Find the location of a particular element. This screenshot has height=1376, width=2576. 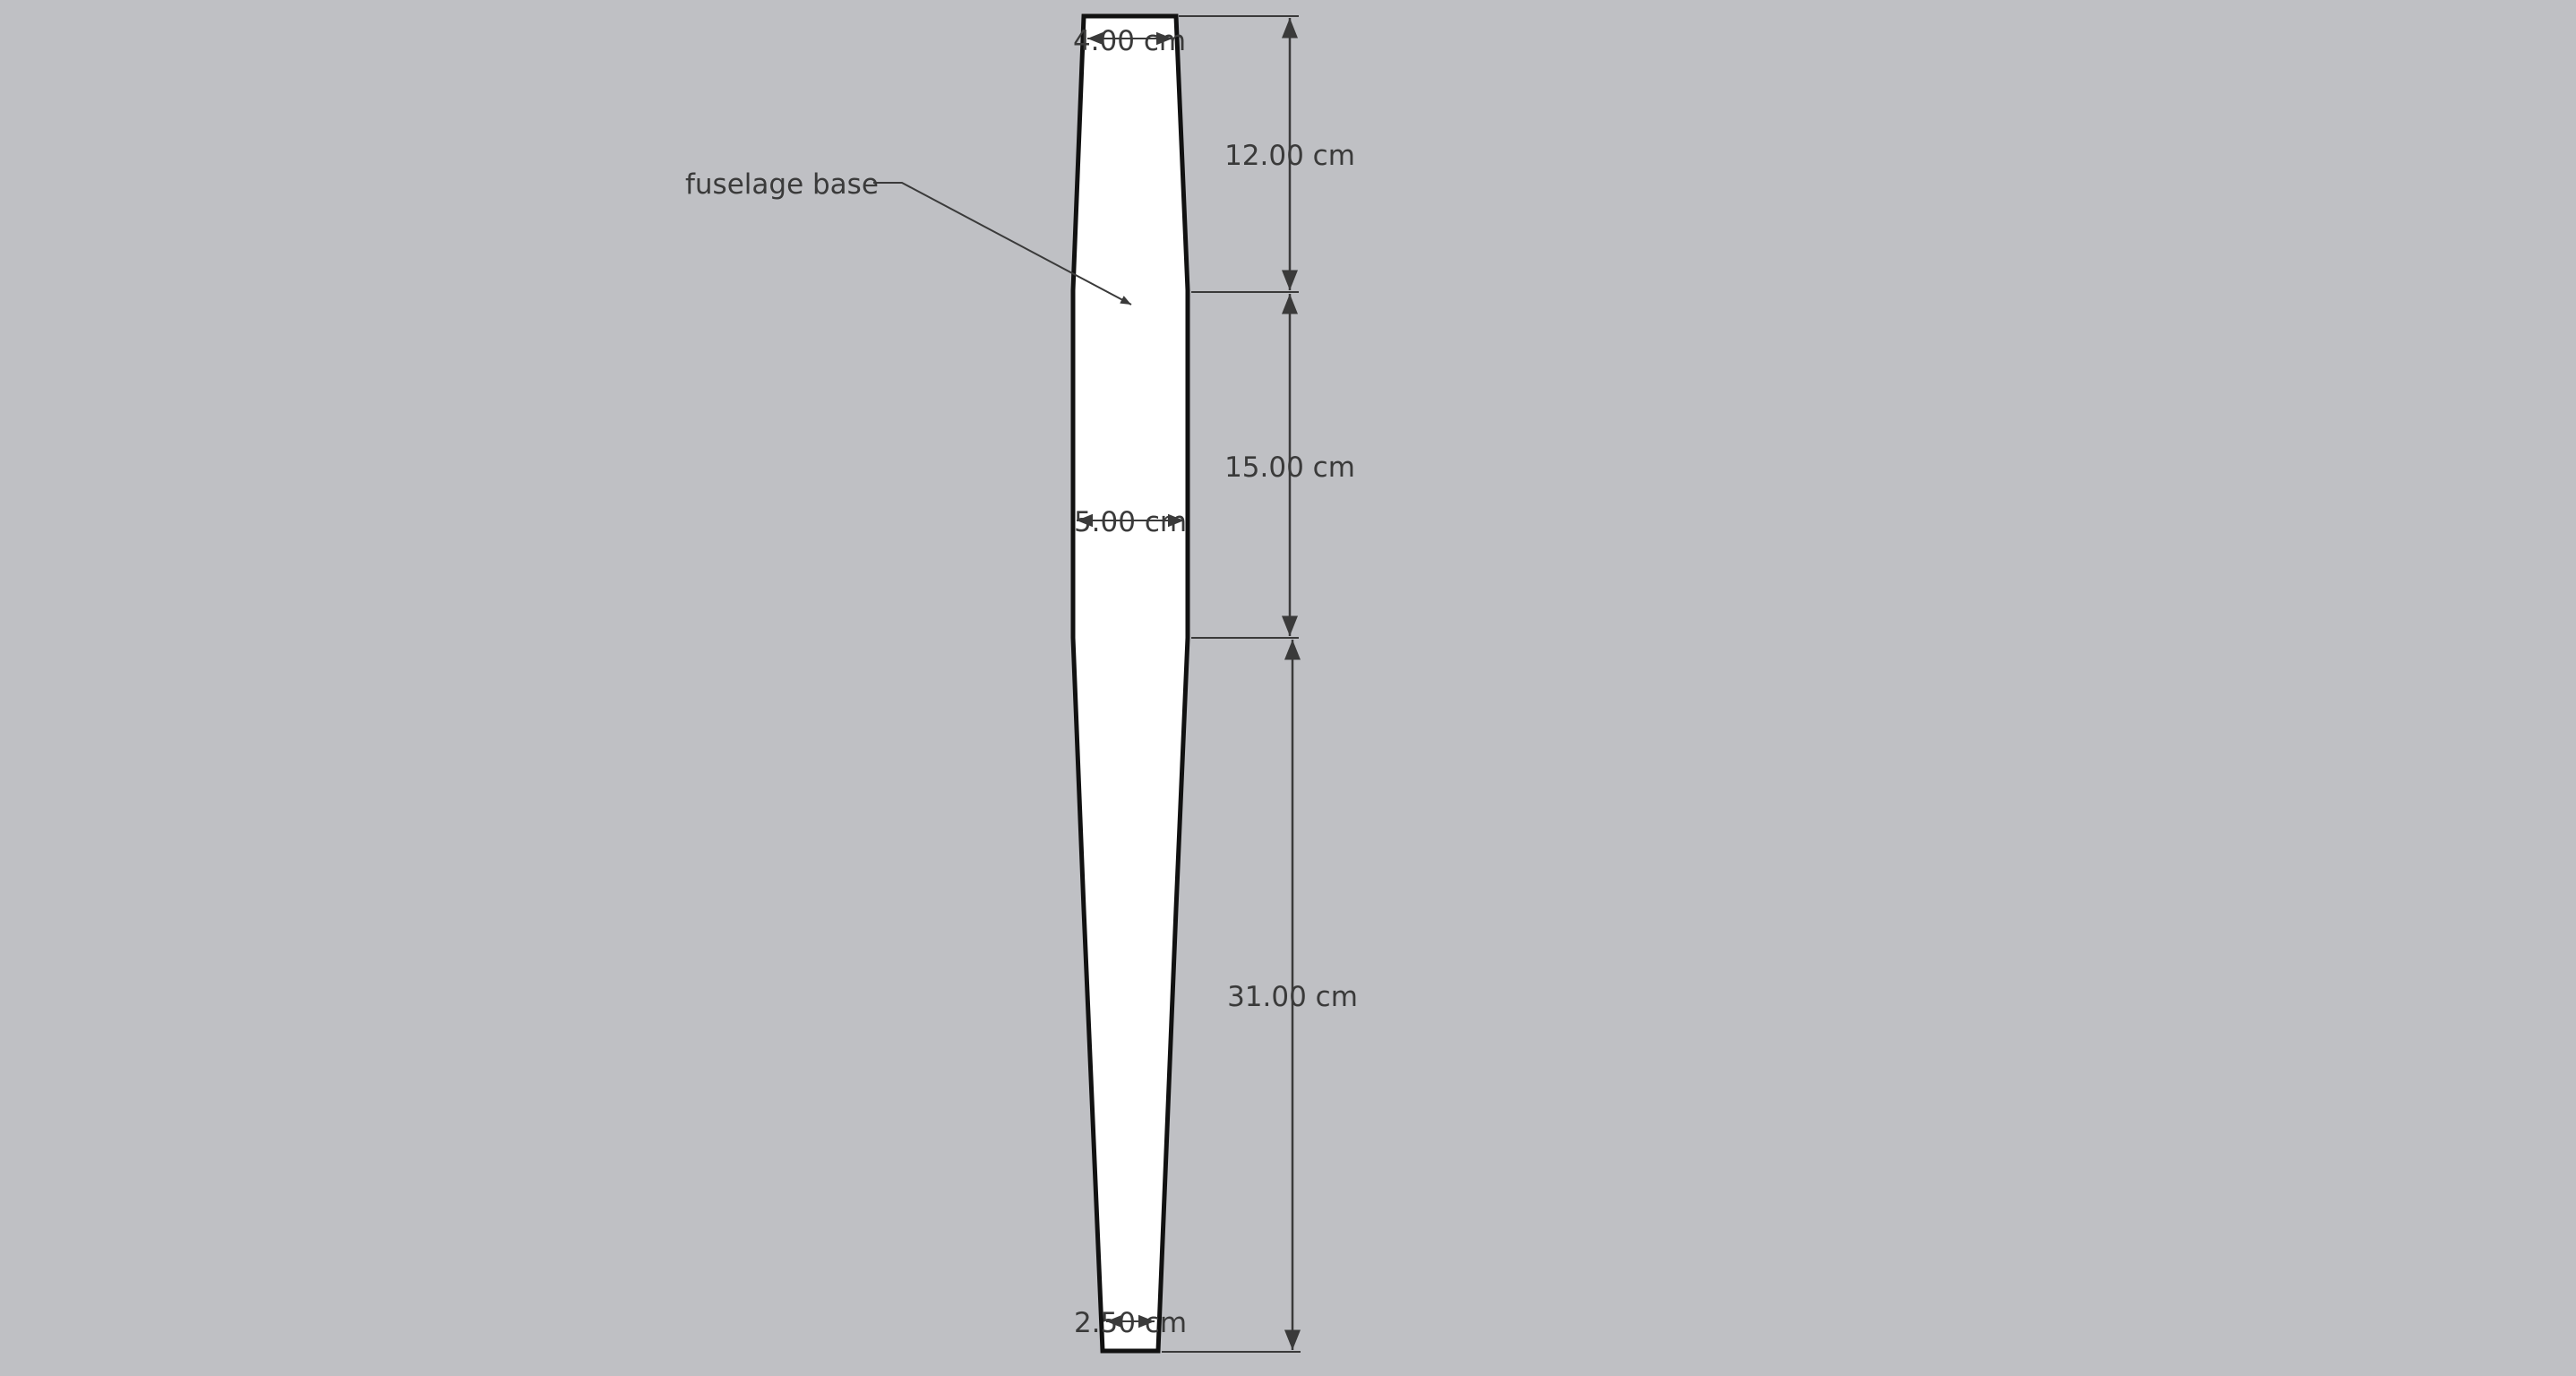

width-dimension-lines is located at coordinates (1130, 680).